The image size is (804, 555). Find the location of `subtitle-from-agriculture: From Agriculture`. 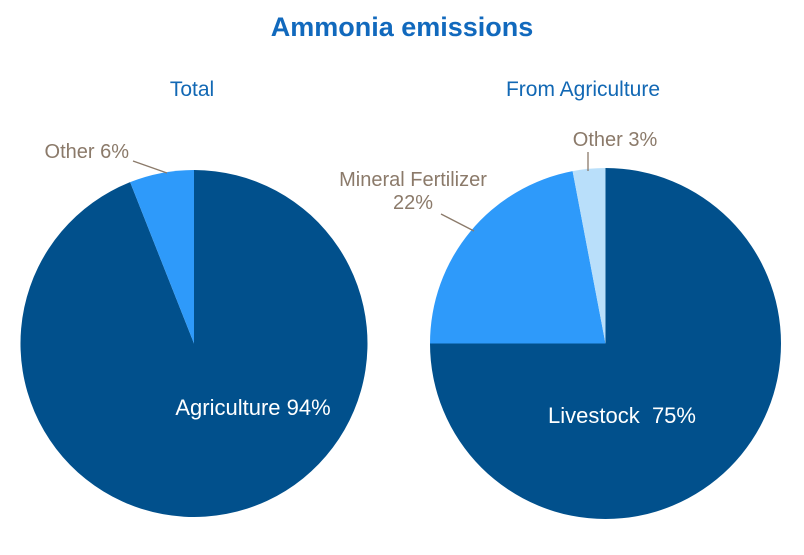

subtitle-from-agriculture: From Agriculture is located at coordinates (583, 89).